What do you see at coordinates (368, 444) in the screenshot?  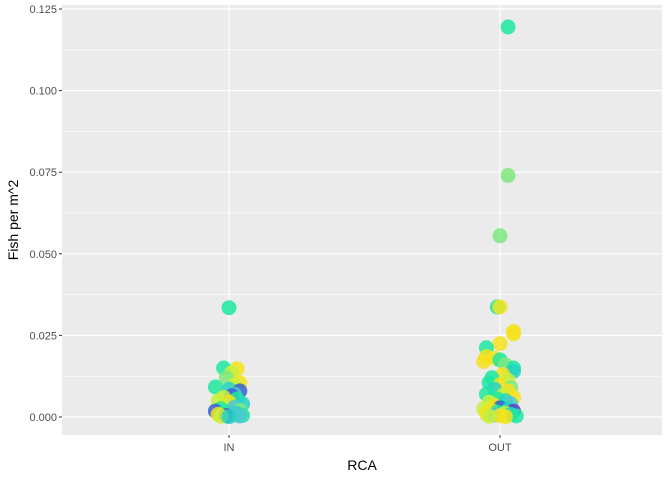 I see `x-axis-ticks: IN OUT` at bounding box center [368, 444].